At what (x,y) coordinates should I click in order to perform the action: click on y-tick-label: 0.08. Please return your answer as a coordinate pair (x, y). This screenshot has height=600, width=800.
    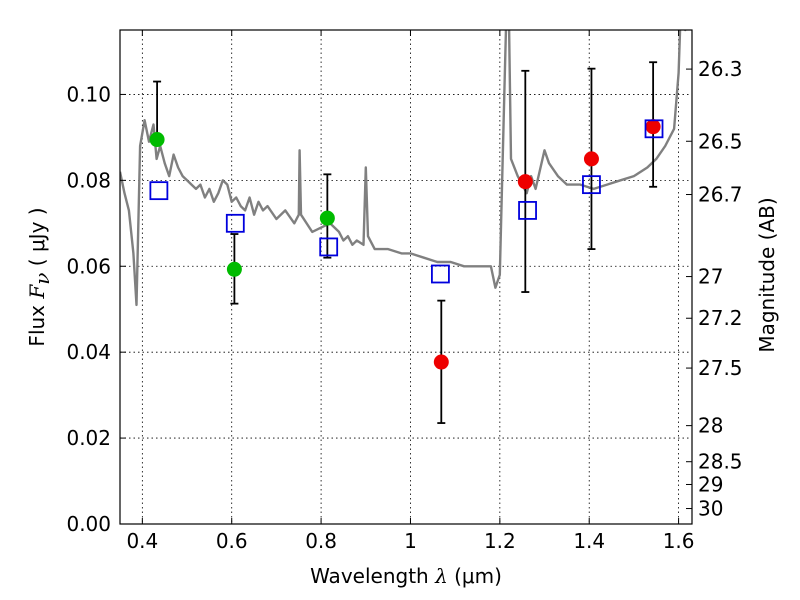
    Looking at the image, I should click on (88, 180).